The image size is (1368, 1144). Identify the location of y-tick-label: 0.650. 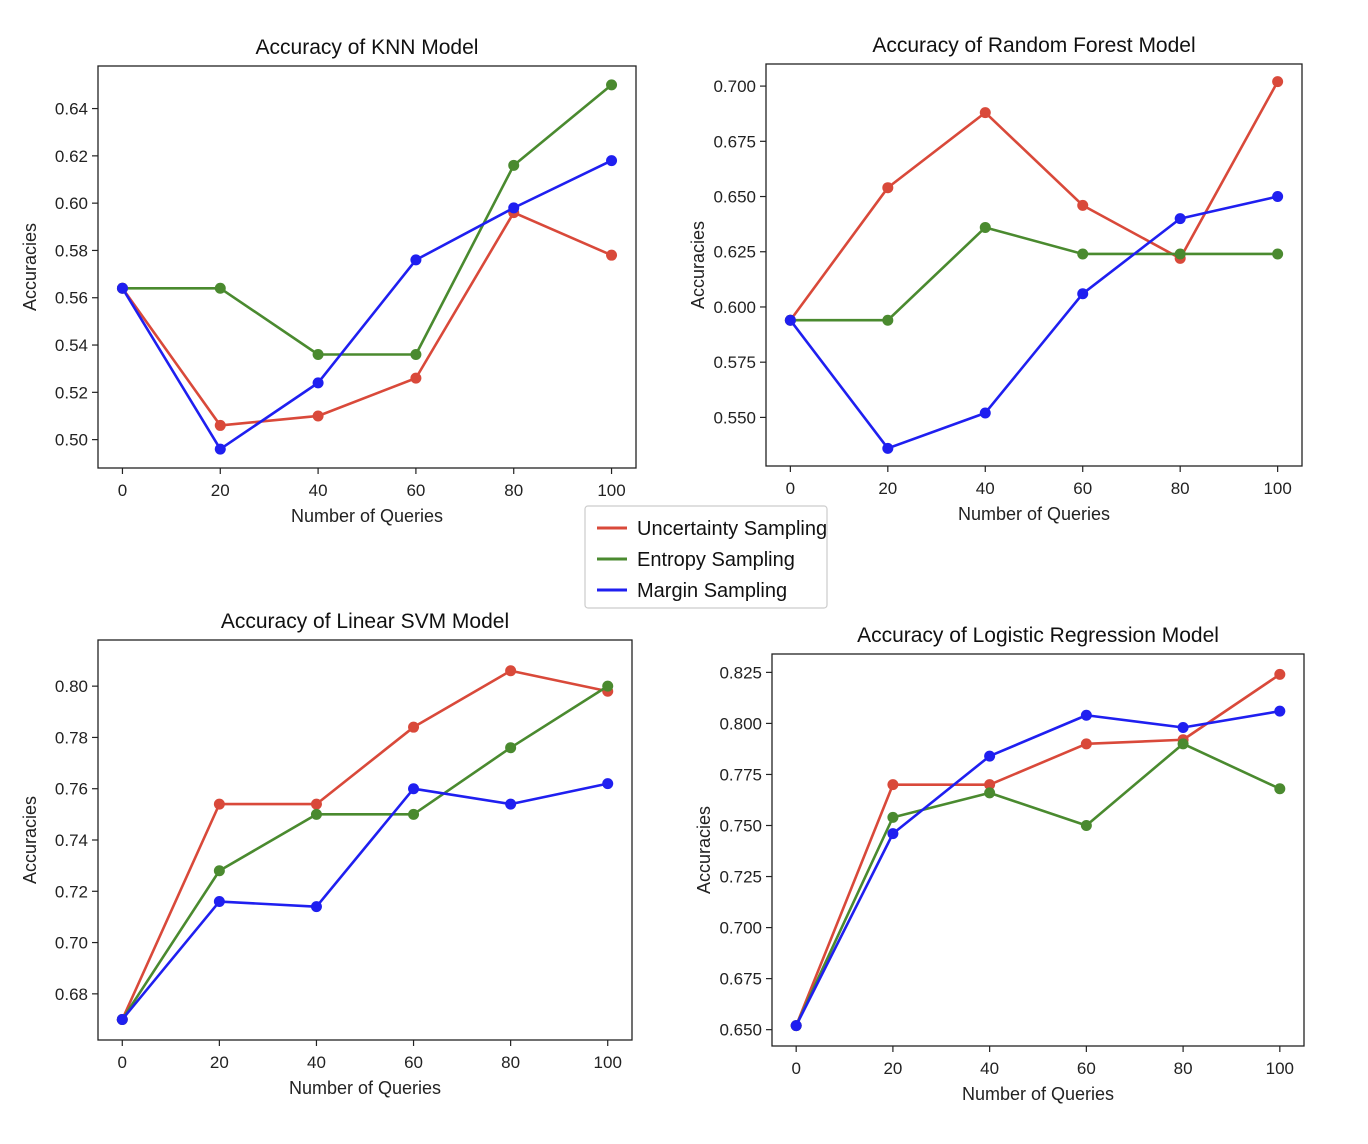
(740, 1030).